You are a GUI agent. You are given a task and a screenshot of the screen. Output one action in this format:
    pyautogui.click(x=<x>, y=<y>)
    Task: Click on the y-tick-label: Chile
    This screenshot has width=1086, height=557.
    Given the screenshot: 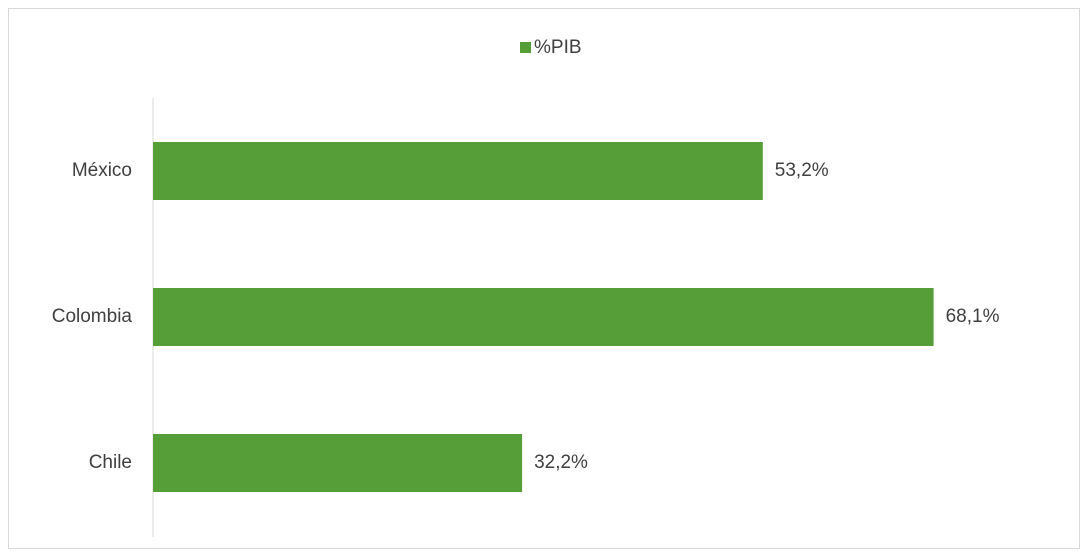 What is the action you would take?
    pyautogui.click(x=110, y=462)
    